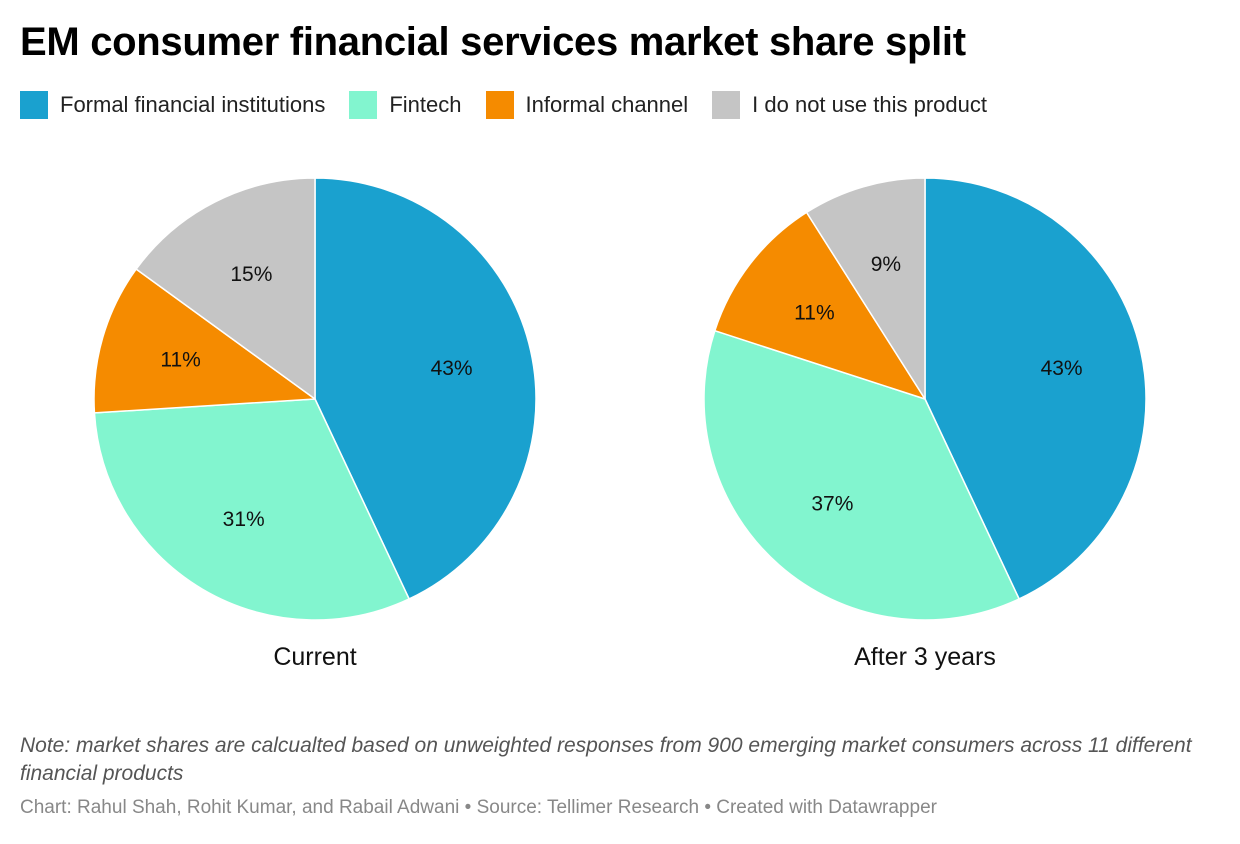 The width and height of the screenshot is (1240, 844). What do you see at coordinates (726, 105) in the screenshot?
I see `legend-swatch-no-use` at bounding box center [726, 105].